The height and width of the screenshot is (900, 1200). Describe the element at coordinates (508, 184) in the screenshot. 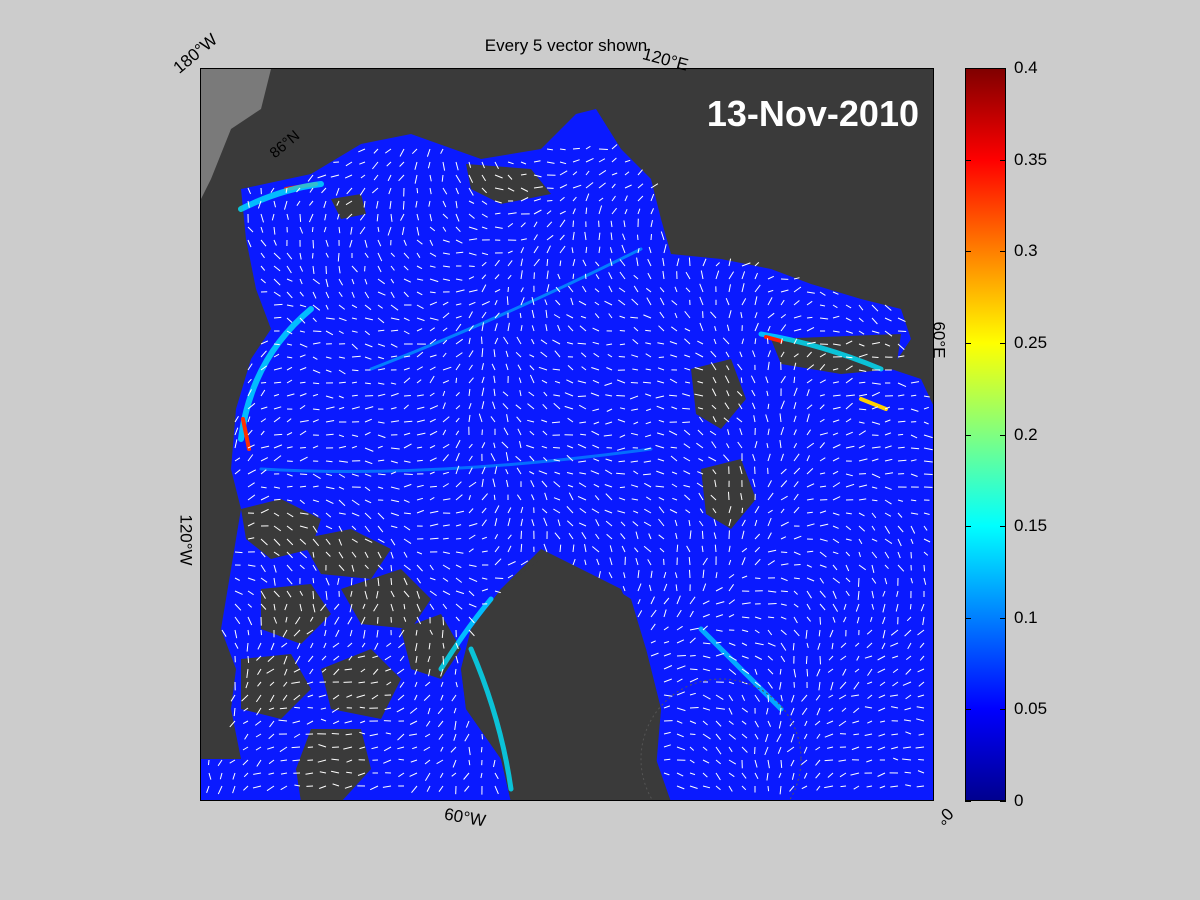

I see `landmass-siberian-islands` at that location.